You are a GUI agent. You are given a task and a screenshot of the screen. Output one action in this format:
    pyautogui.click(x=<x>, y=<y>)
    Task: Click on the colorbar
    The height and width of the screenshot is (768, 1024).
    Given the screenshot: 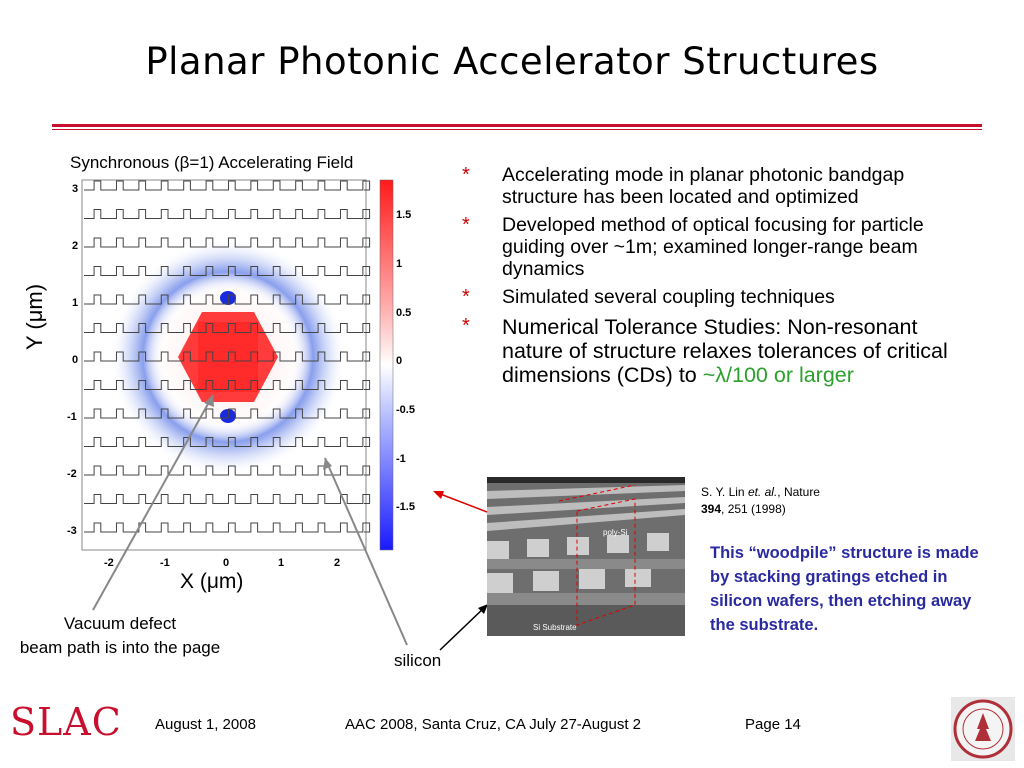 What is the action you would take?
    pyautogui.click(x=386, y=365)
    